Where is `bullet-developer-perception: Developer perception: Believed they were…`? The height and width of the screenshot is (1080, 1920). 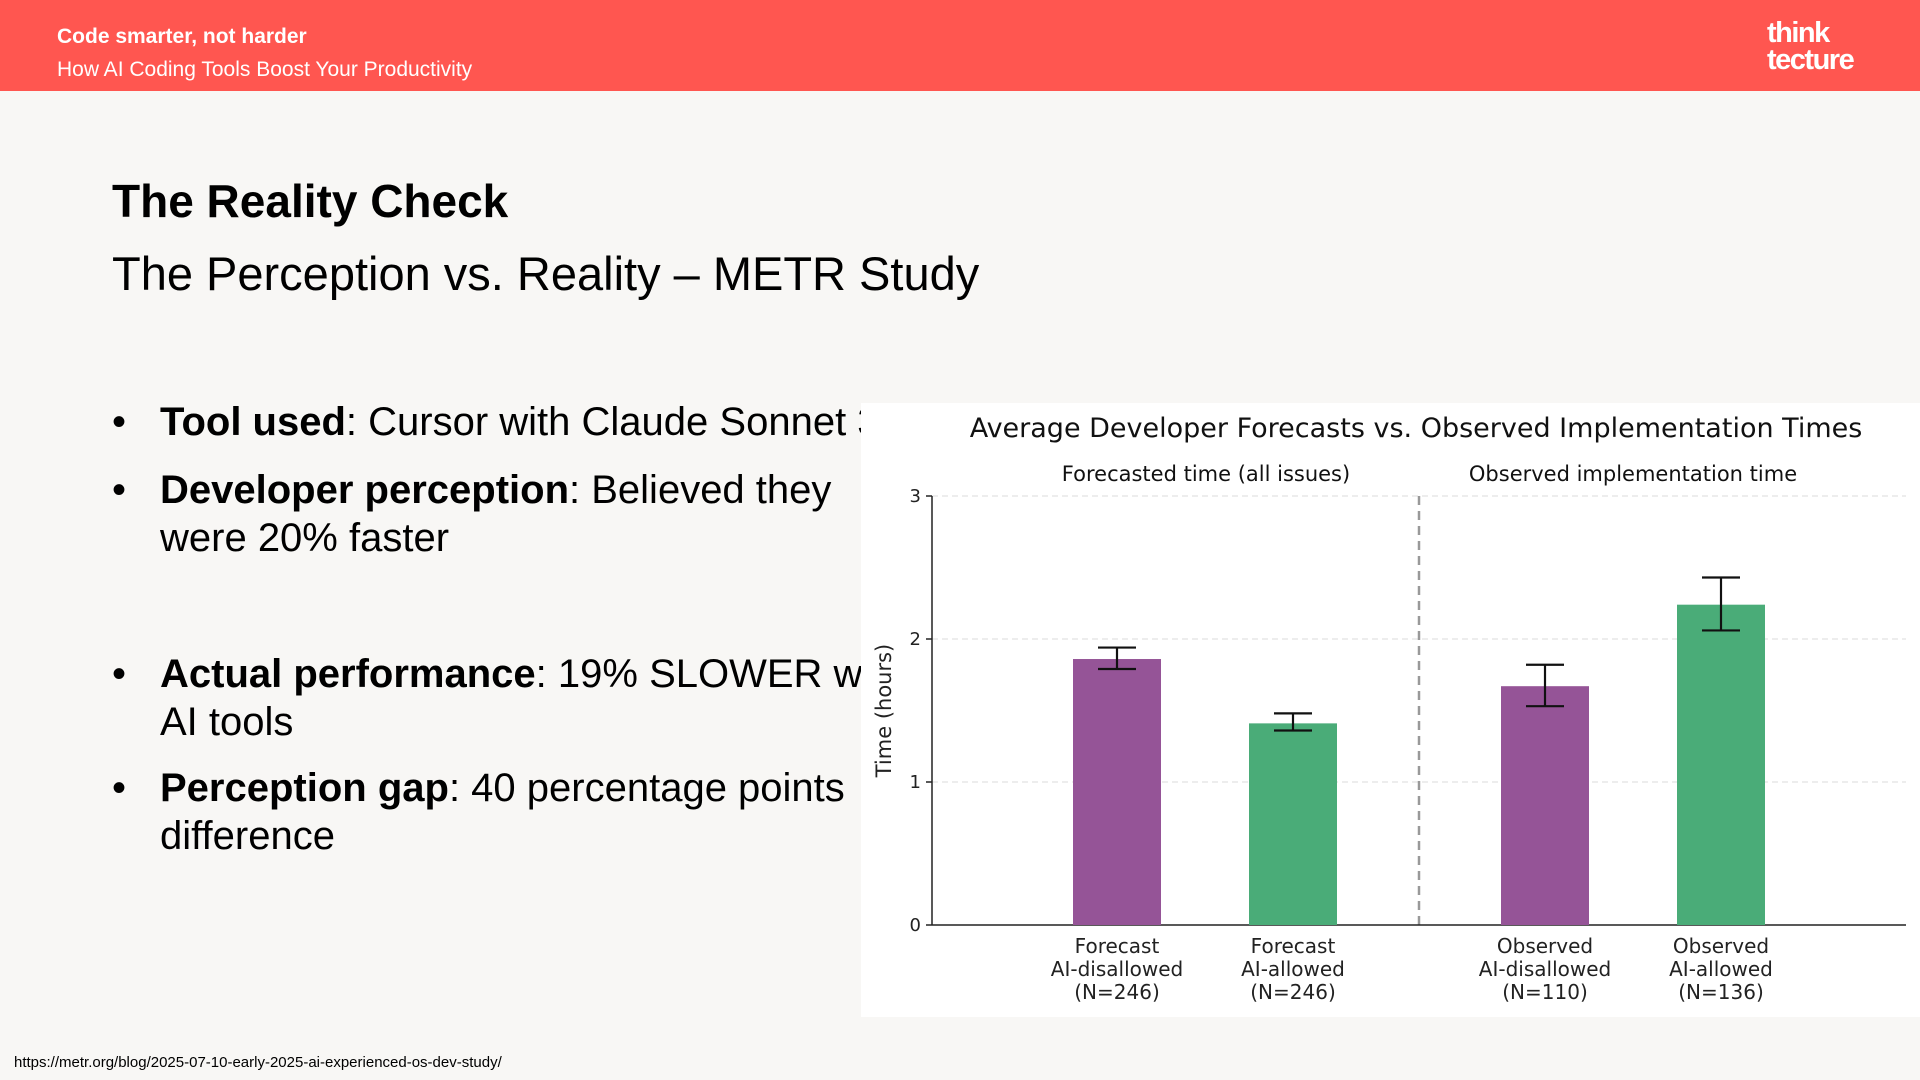 bullet-developer-perception: Developer perception: Believed they were… is located at coordinates (492, 514).